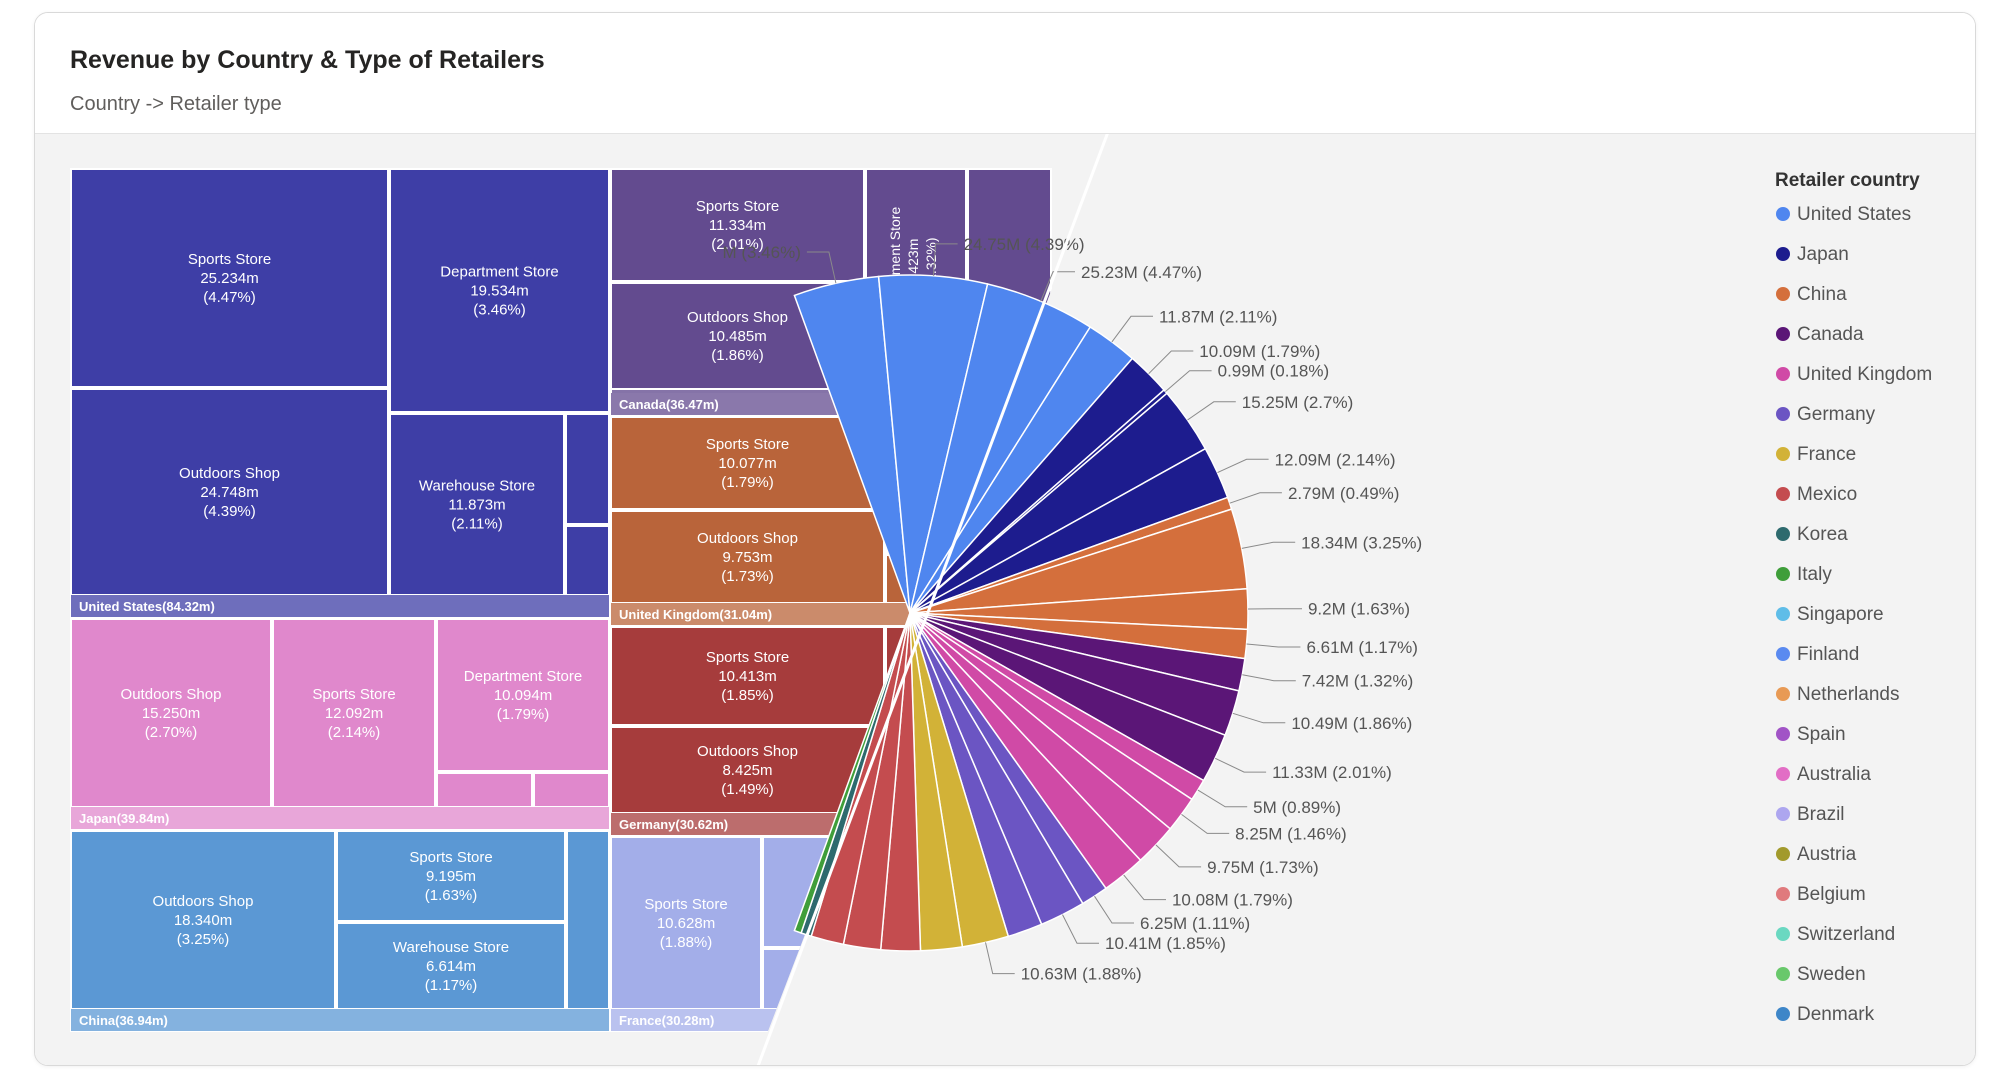  I want to click on tile-value: 15.250m, so click(171, 713).